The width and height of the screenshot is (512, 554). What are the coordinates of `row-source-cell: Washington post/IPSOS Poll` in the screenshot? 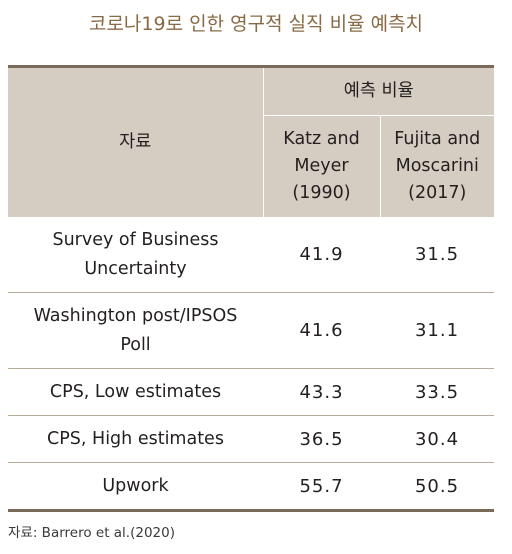 It's located at (135, 330).